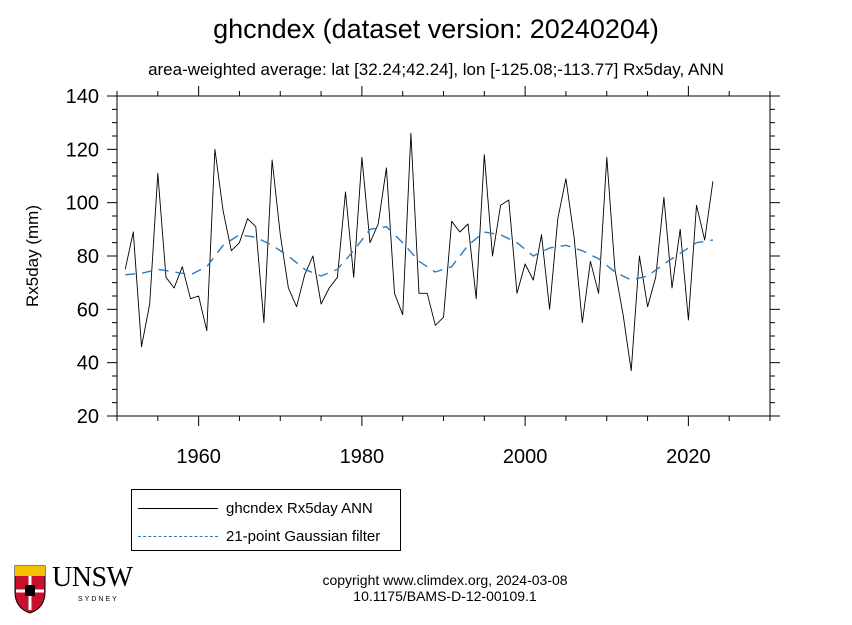  I want to click on legend-label-raw: ghcndex Rx5day ANN, so click(299, 508).